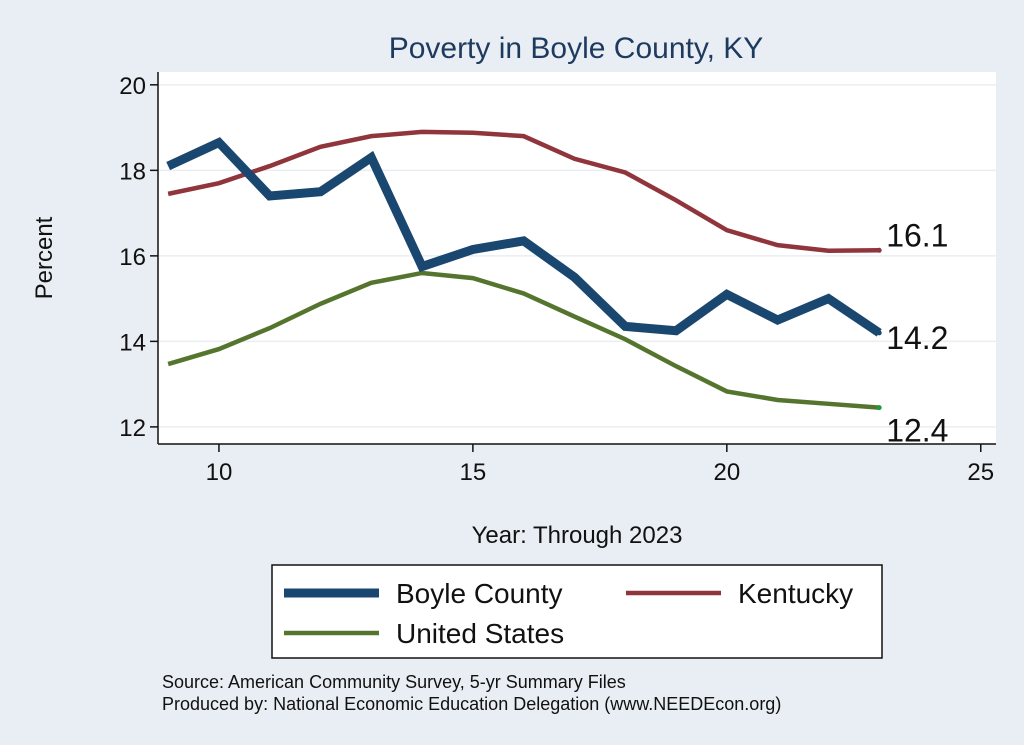 The height and width of the screenshot is (745, 1024). What do you see at coordinates (132, 171) in the screenshot?
I see `y-tick-label-3: 18` at bounding box center [132, 171].